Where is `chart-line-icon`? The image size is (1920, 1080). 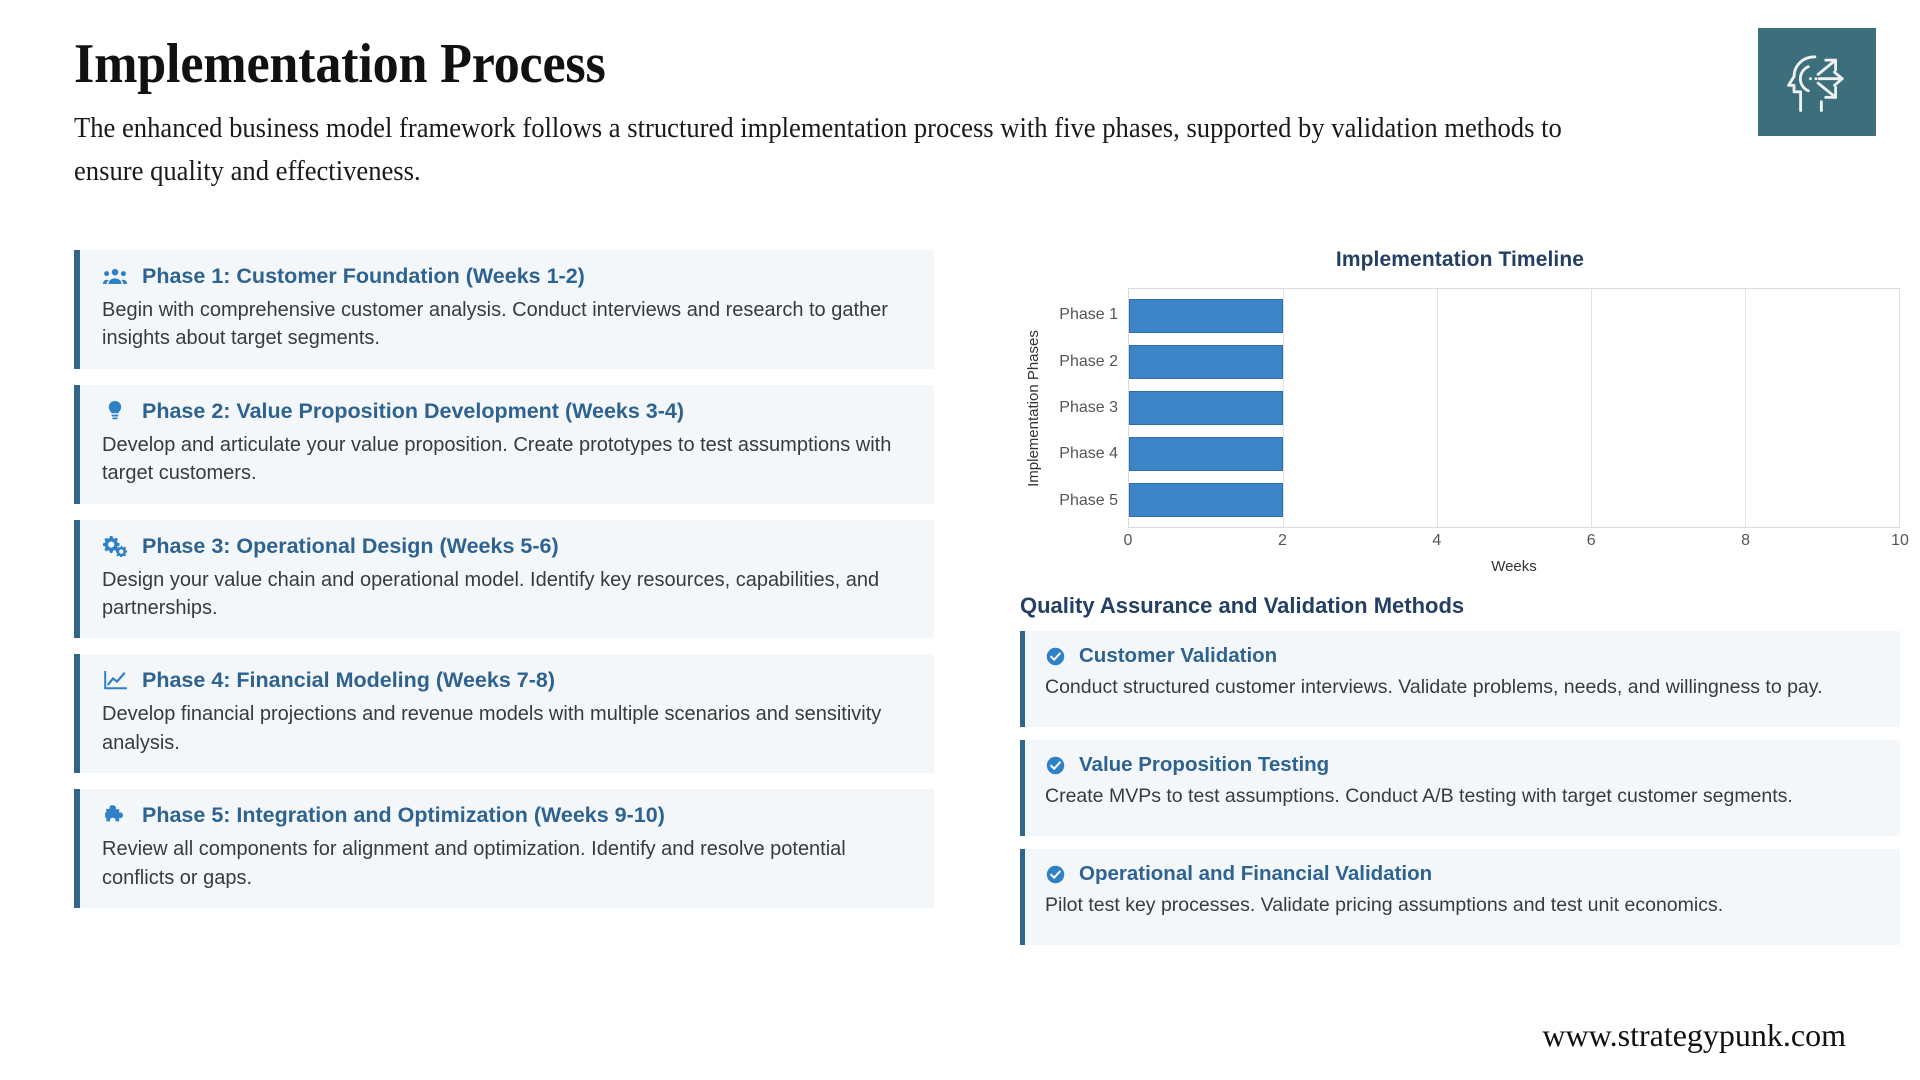
chart-line-icon is located at coordinates (115, 681).